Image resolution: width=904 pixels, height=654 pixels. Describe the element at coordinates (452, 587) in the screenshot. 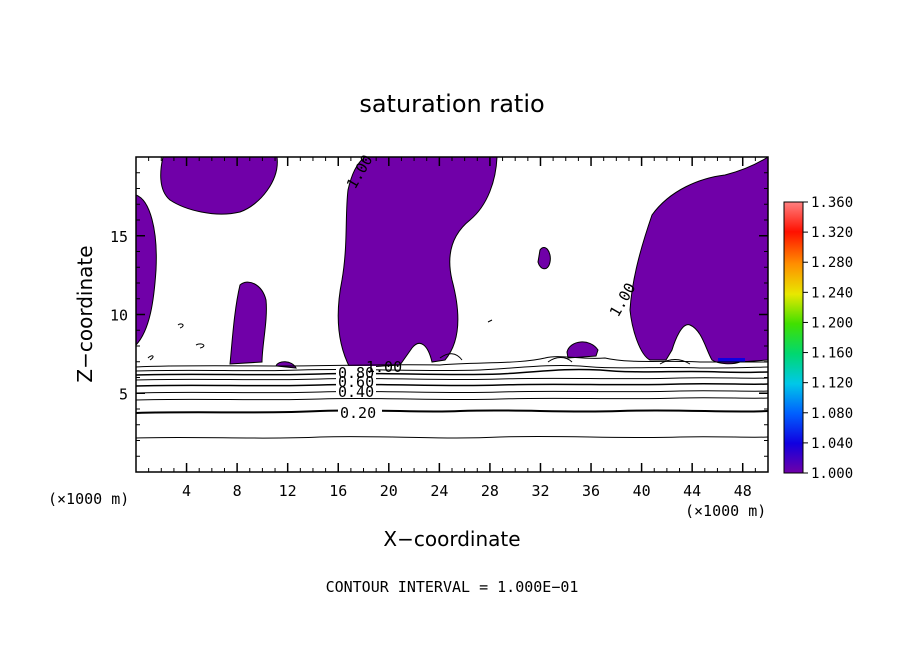

I see `contour-interval-note: CONTOUR INTERVAL = 1.000E−01` at that location.